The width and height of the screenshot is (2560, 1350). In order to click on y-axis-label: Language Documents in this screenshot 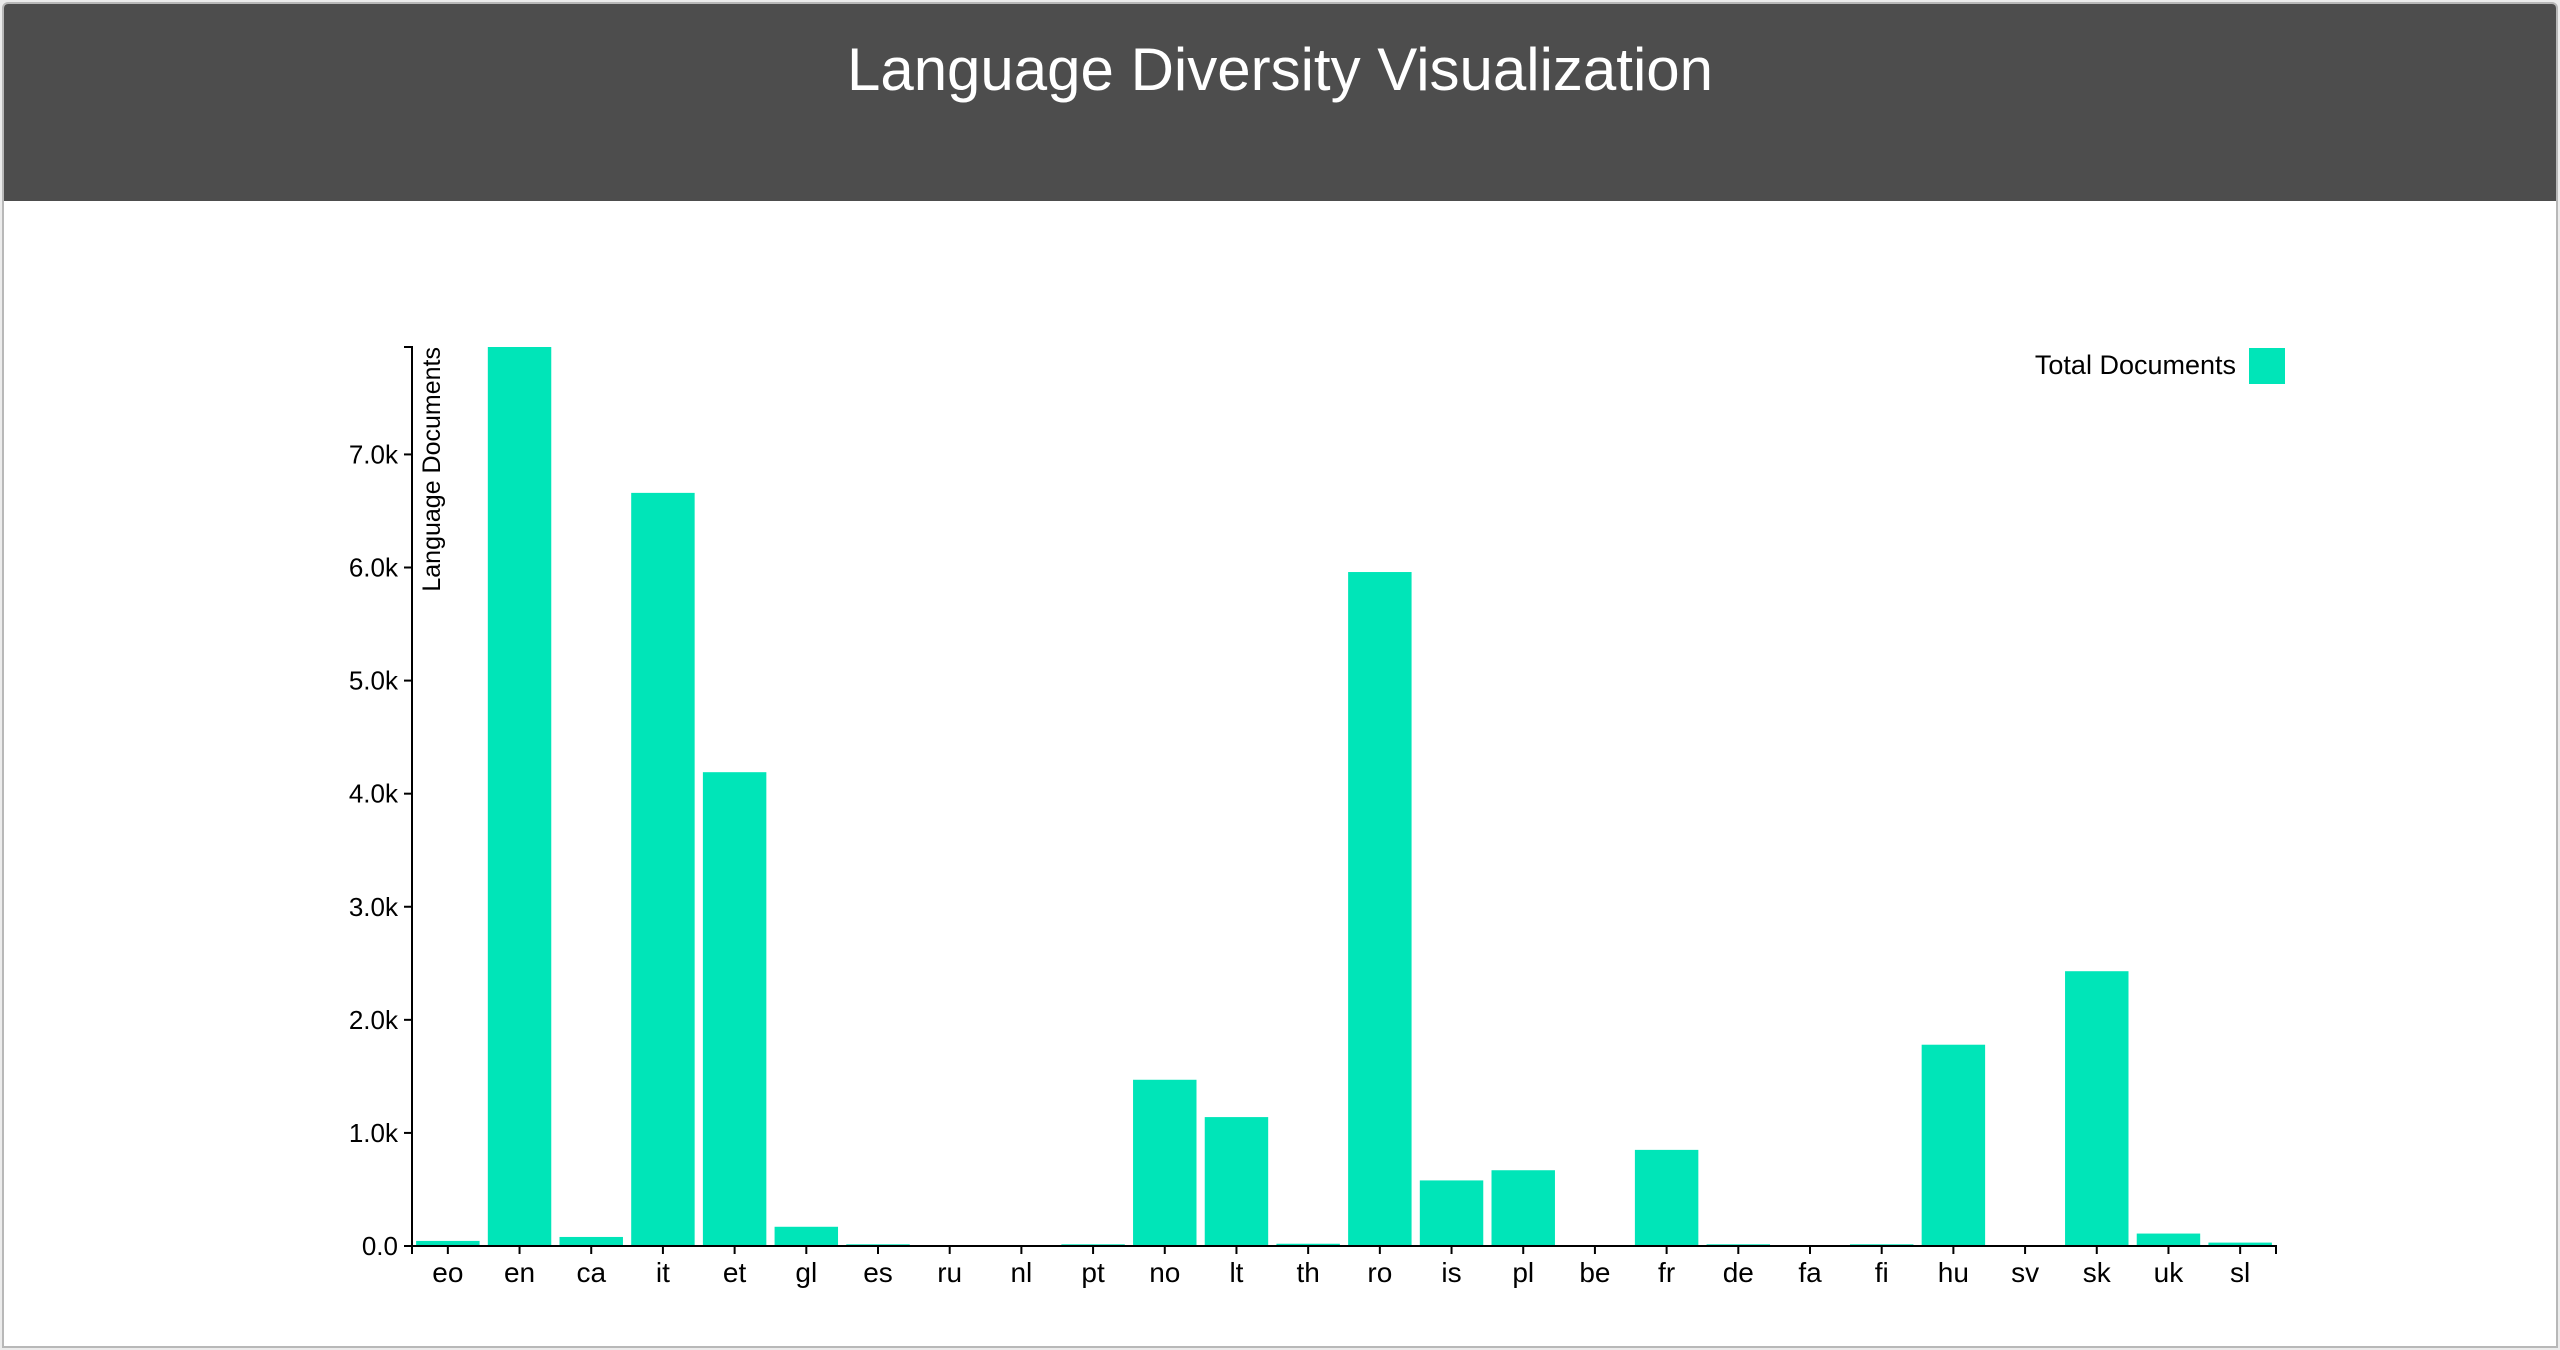, I will do `click(432, 469)`.